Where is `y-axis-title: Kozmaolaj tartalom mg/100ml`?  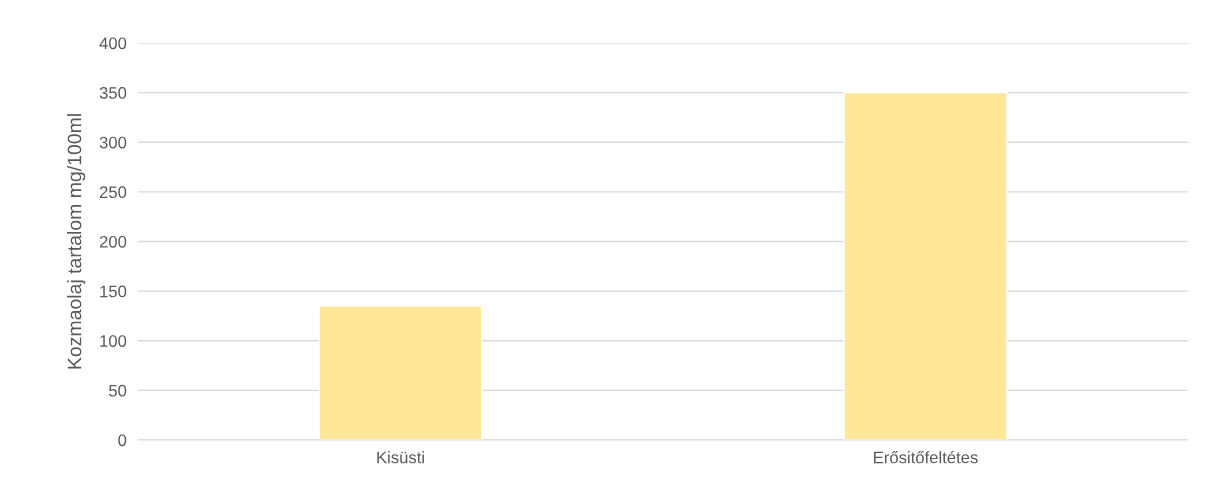 y-axis-title: Kozmaolaj tartalom mg/100ml is located at coordinates (76, 241).